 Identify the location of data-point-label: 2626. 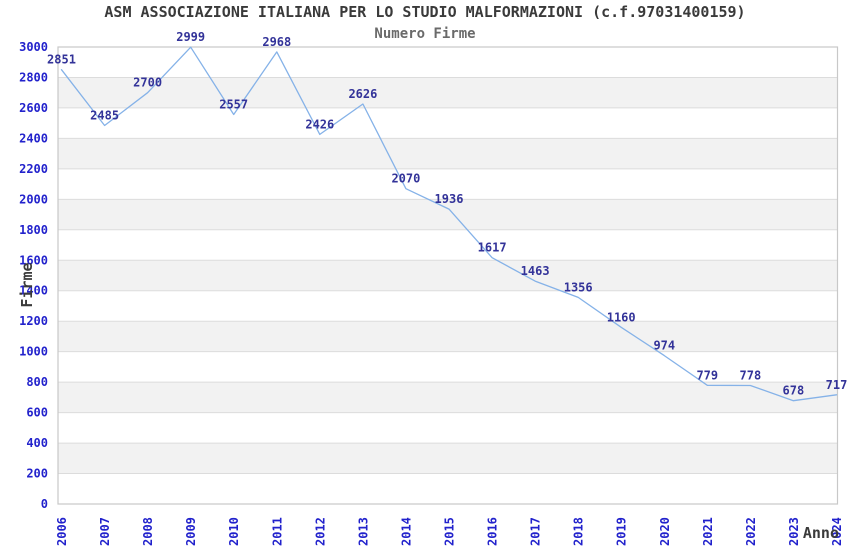
(362, 94).